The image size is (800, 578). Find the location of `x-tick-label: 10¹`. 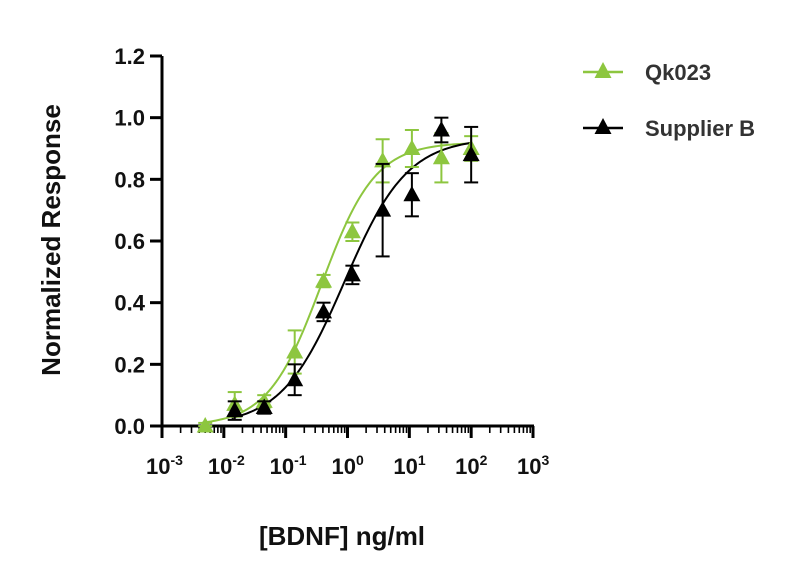

x-tick-label: 10¹ is located at coordinates (409, 465).